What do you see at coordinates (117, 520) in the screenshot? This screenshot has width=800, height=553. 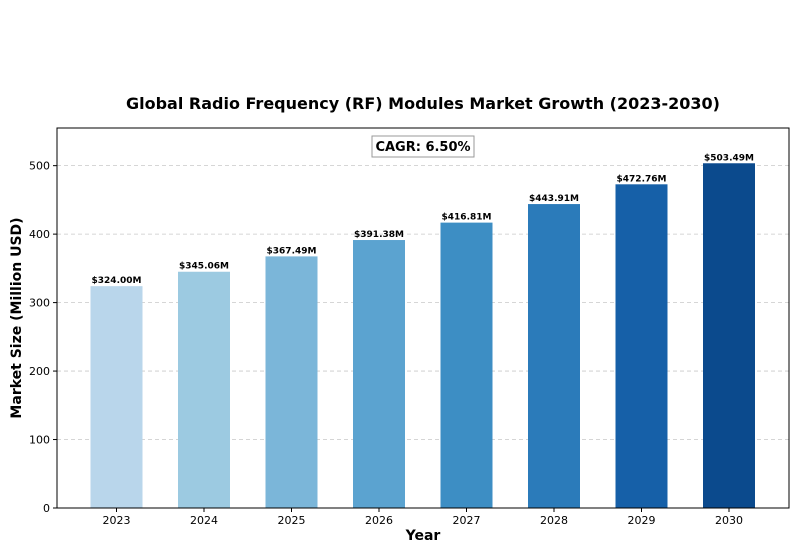 I see `x-tick-label: 2023` at bounding box center [117, 520].